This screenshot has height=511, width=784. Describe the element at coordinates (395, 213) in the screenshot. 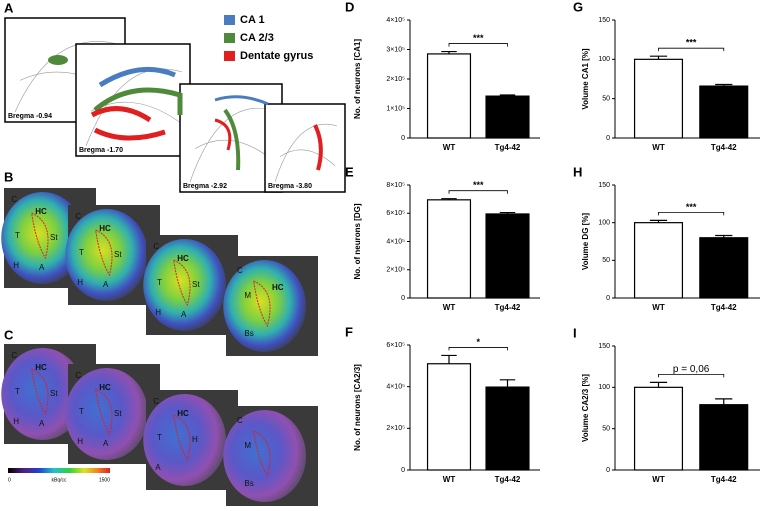

I see `y-tick-label: 6×10⁵` at that location.